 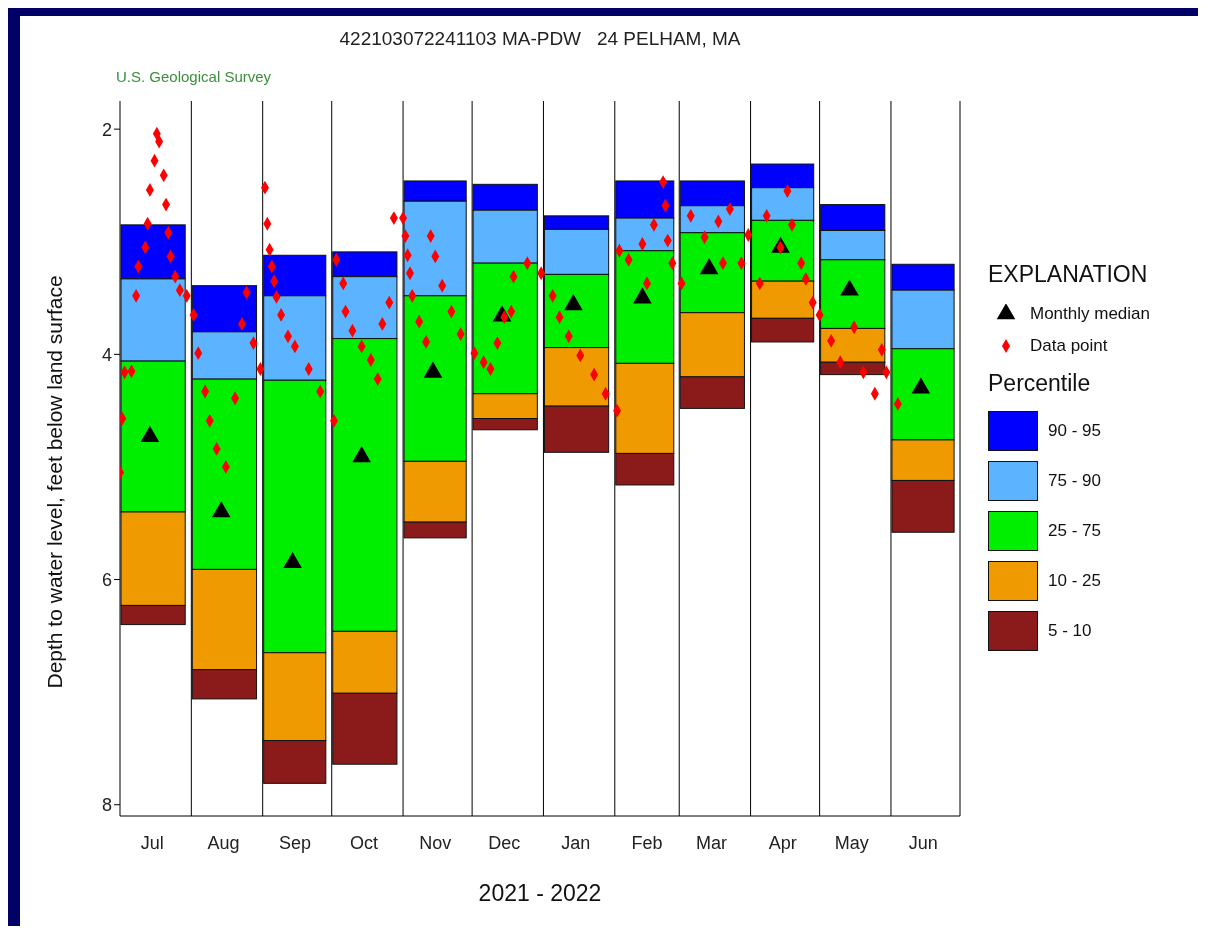 I want to click on x-tick-label: May, so click(x=851, y=842).